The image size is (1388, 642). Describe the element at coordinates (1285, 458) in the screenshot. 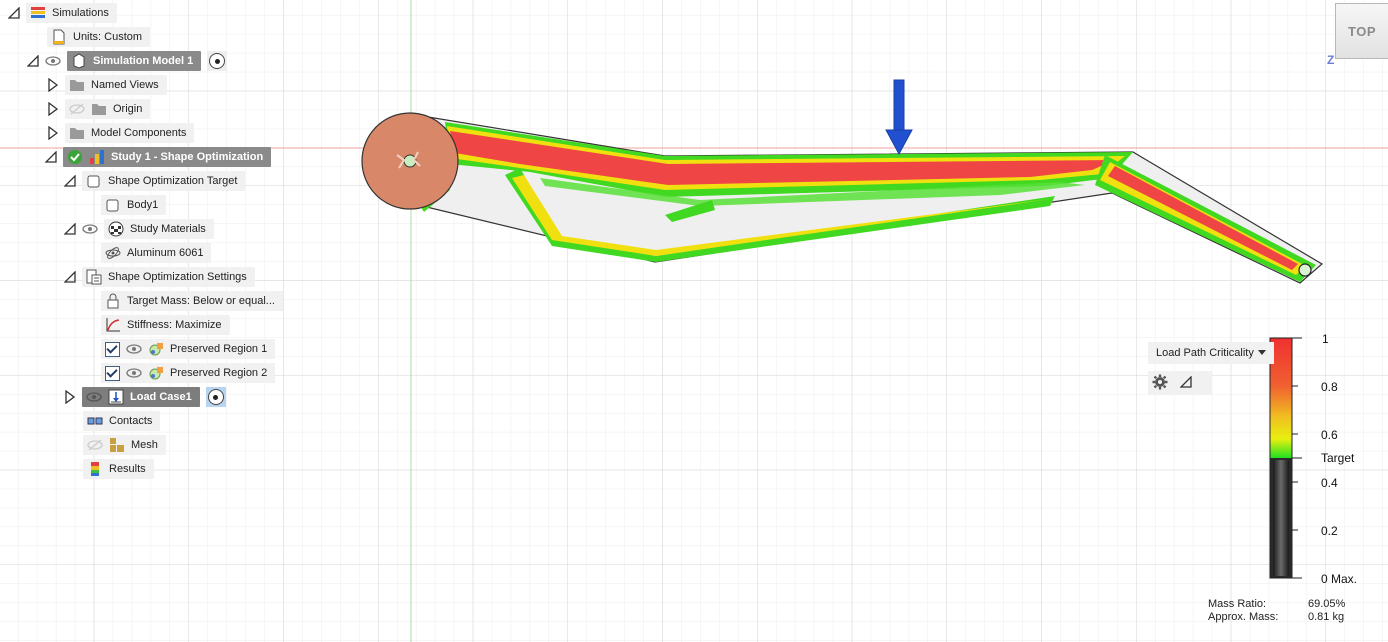

I see `legend-color-bar` at that location.